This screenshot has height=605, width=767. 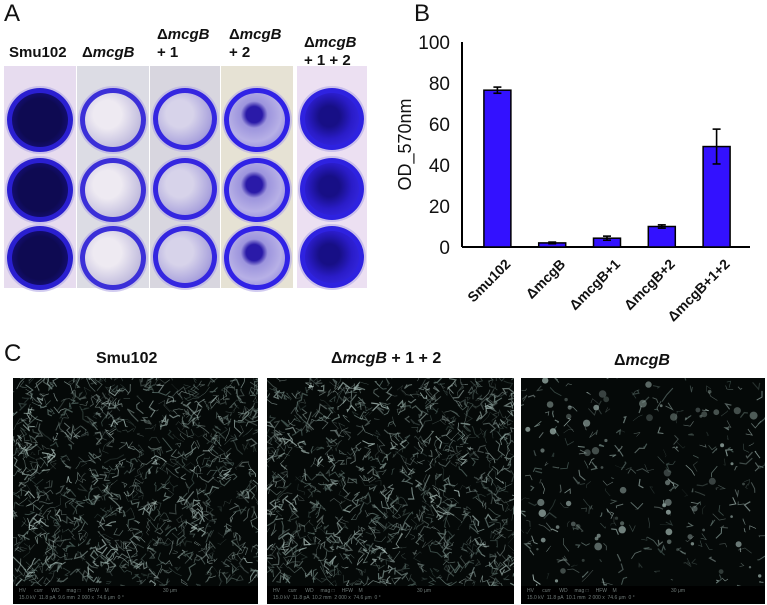 I want to click on y-tick-label: 40, so click(x=439, y=166).